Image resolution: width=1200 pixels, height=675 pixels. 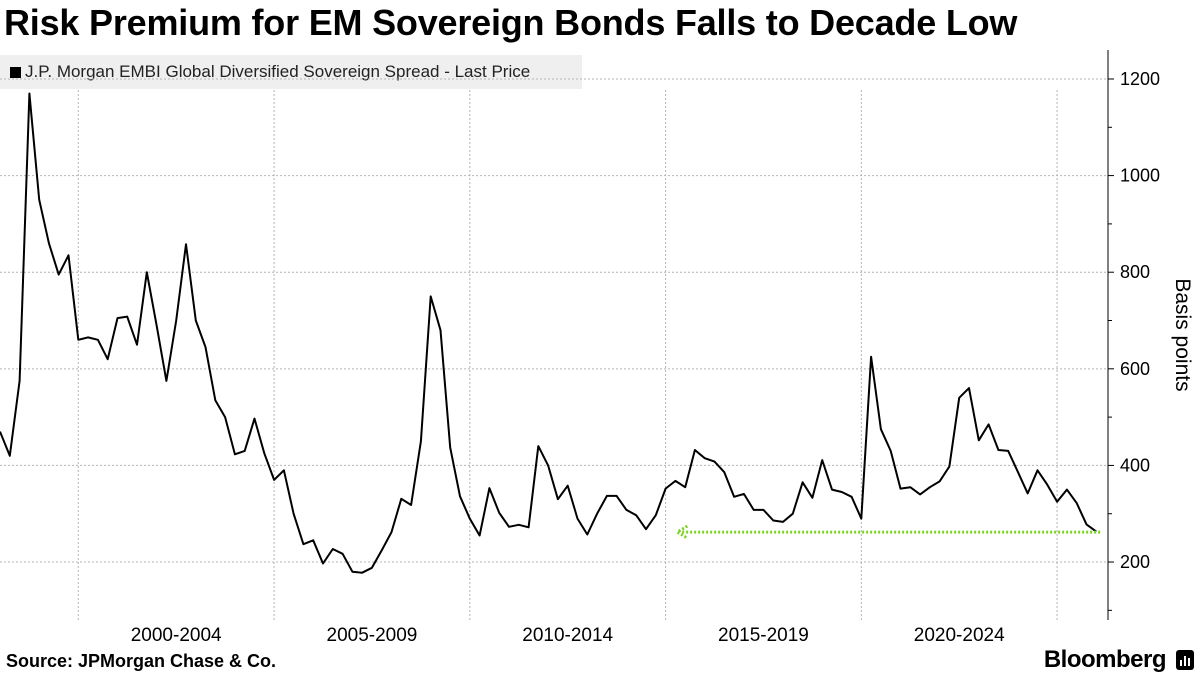 I want to click on x-tick-label: 2015-2019, so click(x=763, y=635).